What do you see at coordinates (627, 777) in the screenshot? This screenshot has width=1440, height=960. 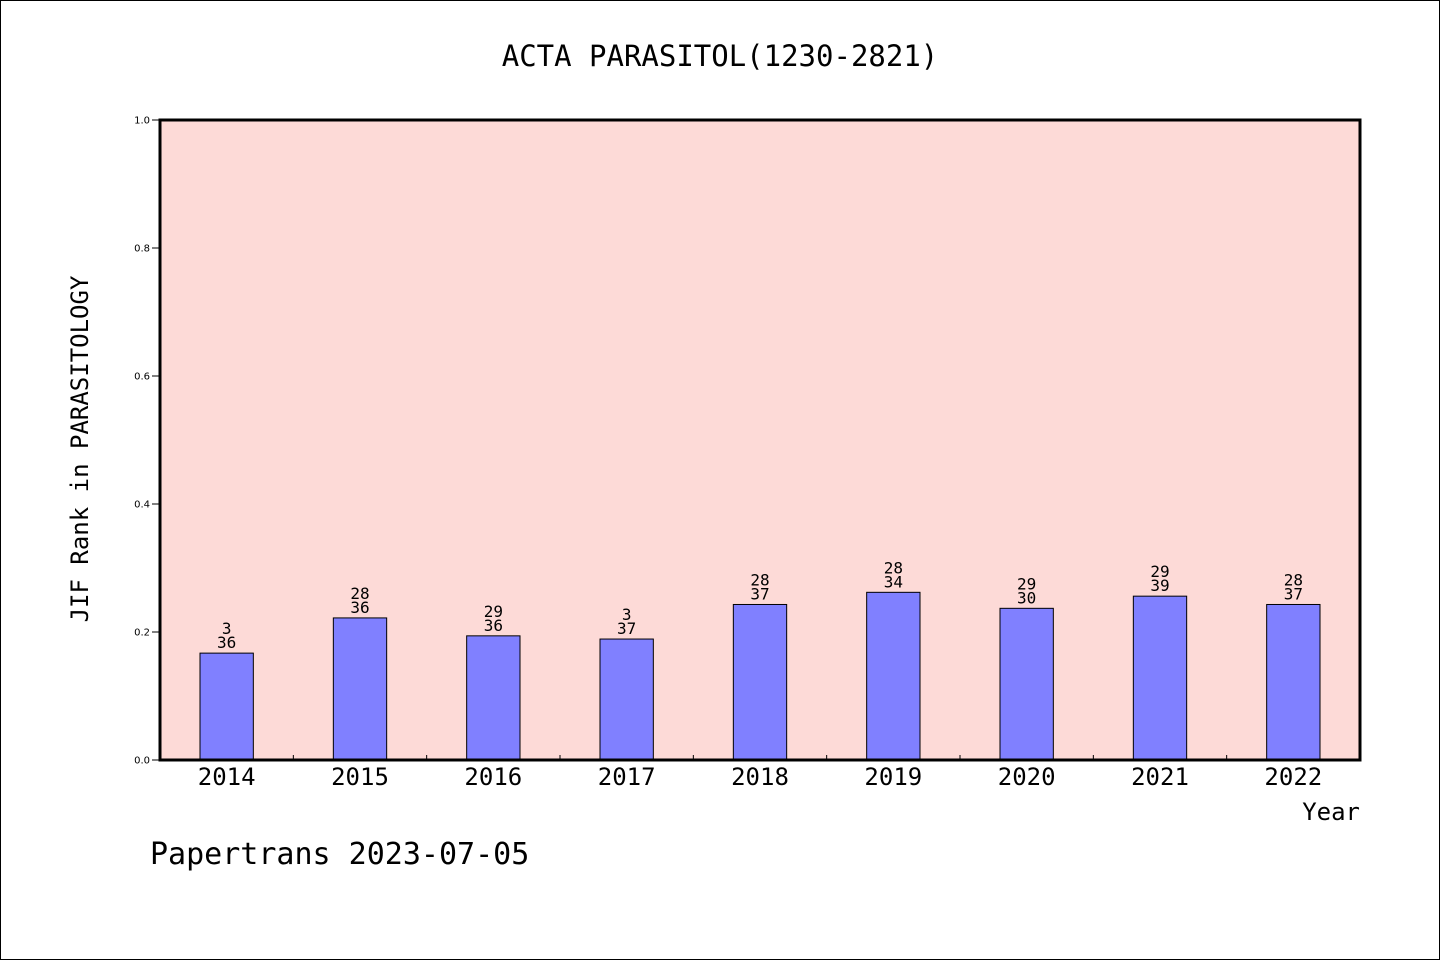 I see `x-tick-label-2017: 2017` at bounding box center [627, 777].